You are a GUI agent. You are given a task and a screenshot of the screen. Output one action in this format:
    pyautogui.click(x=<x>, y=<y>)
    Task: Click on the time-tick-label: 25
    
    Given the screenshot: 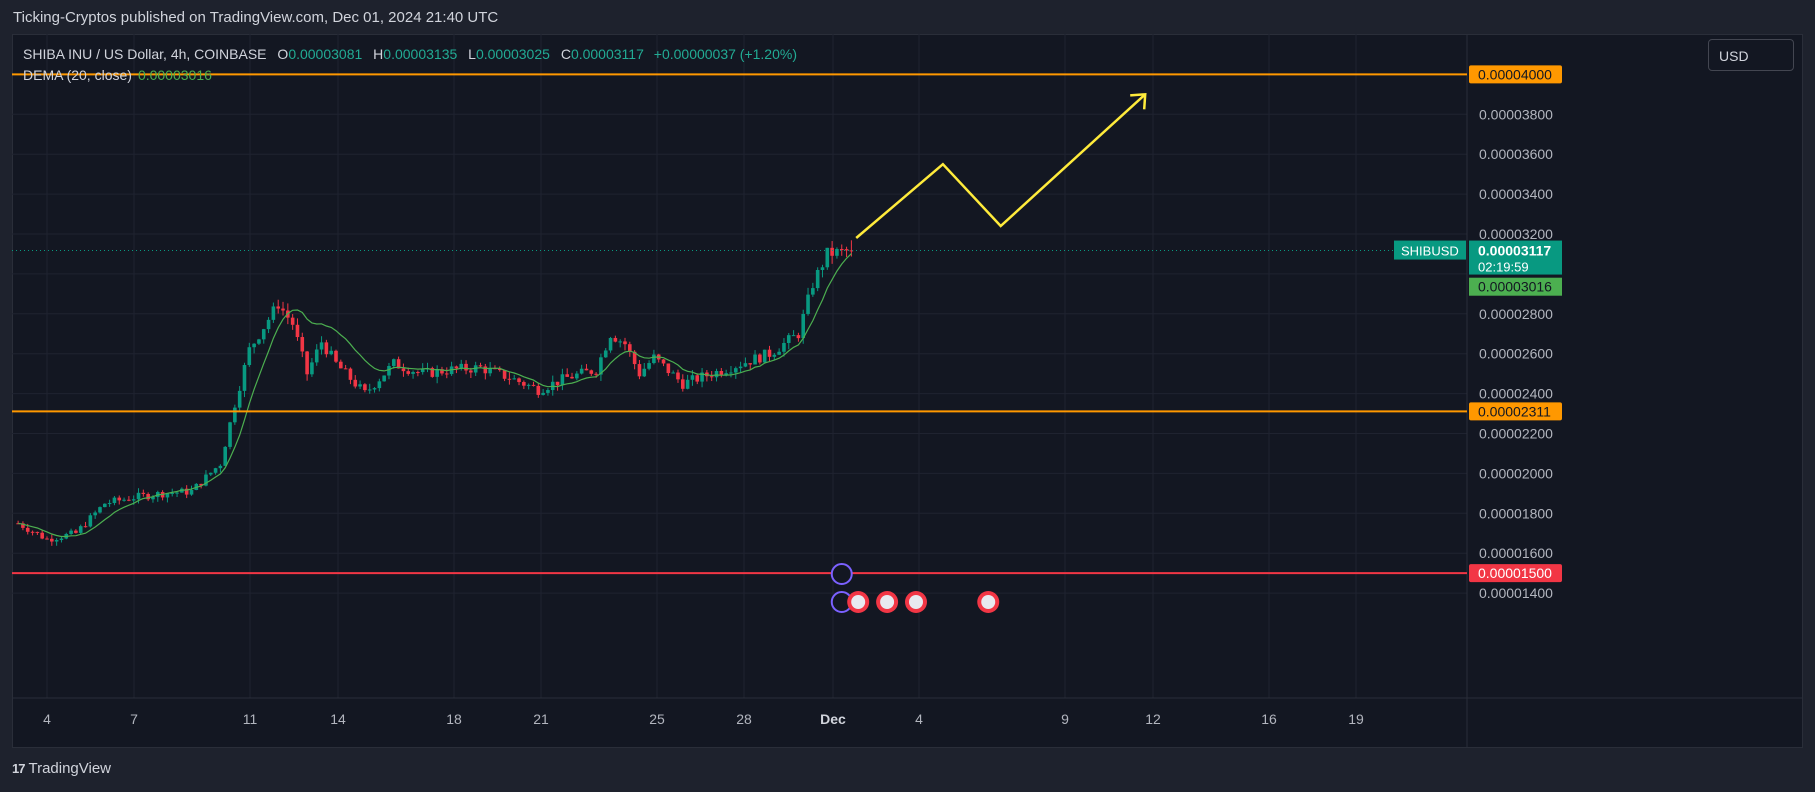 What is the action you would take?
    pyautogui.click(x=657, y=719)
    